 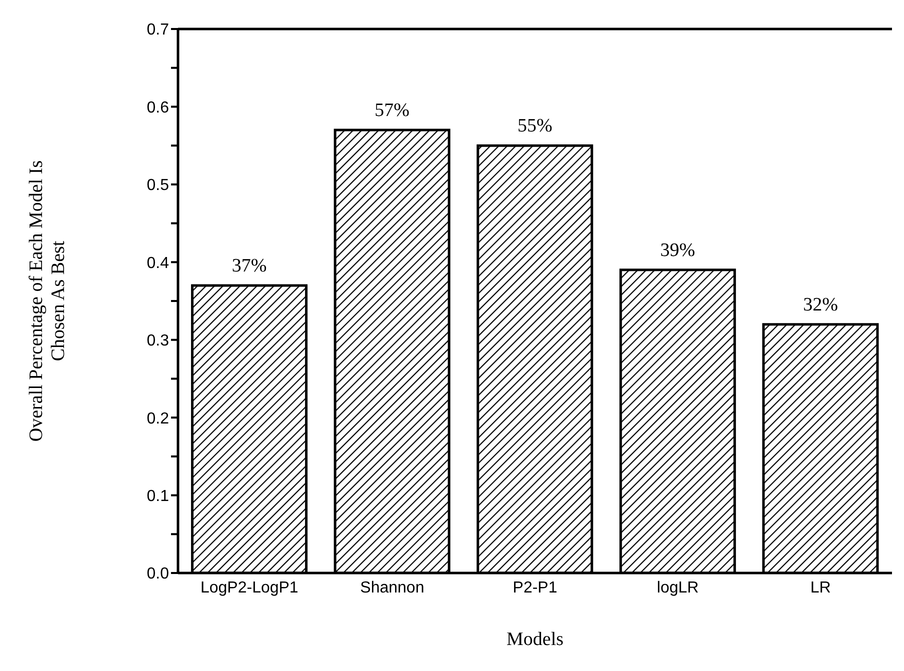 What do you see at coordinates (392, 587) in the screenshot?
I see `x-tick-label: Shannon` at bounding box center [392, 587].